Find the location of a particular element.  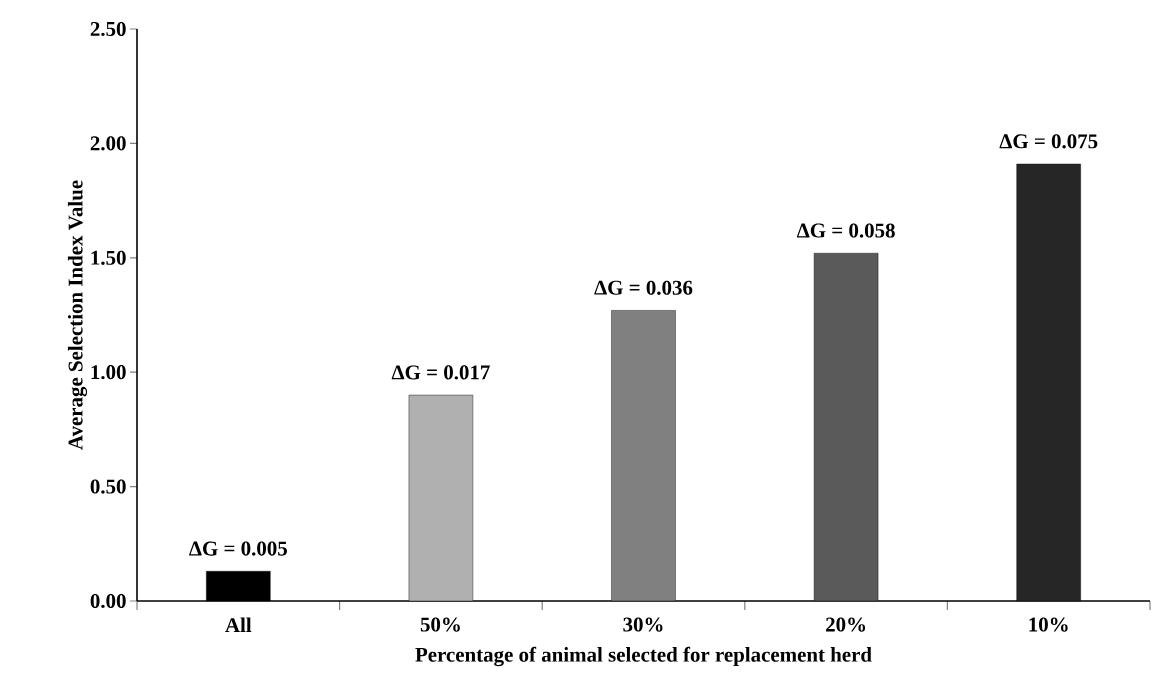

x-tick-label: All is located at coordinates (238, 625).